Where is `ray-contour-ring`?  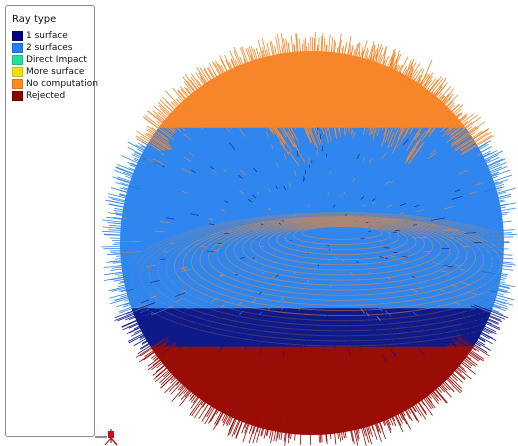 ray-contour-ring is located at coordinates (339, 266).